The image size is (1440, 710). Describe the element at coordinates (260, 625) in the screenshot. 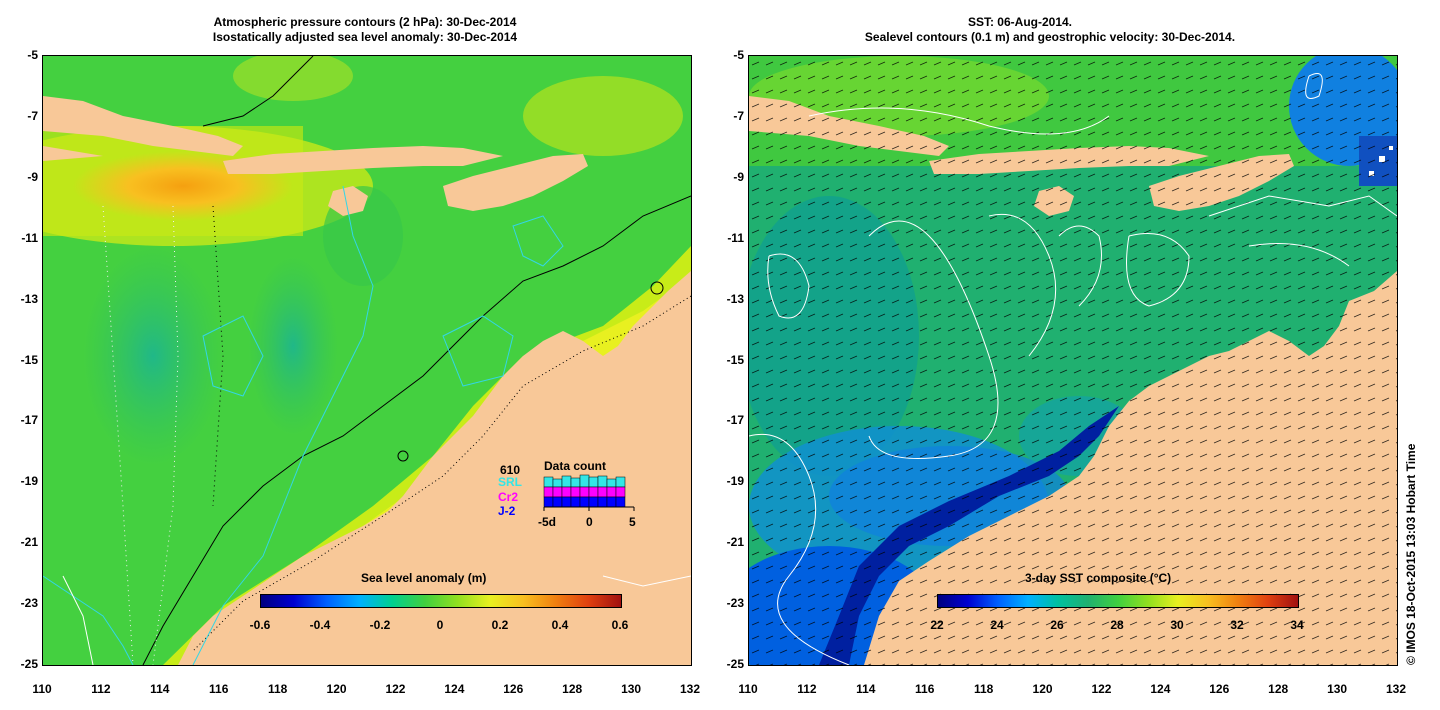

I see `sla-tick-0: -0.6` at that location.